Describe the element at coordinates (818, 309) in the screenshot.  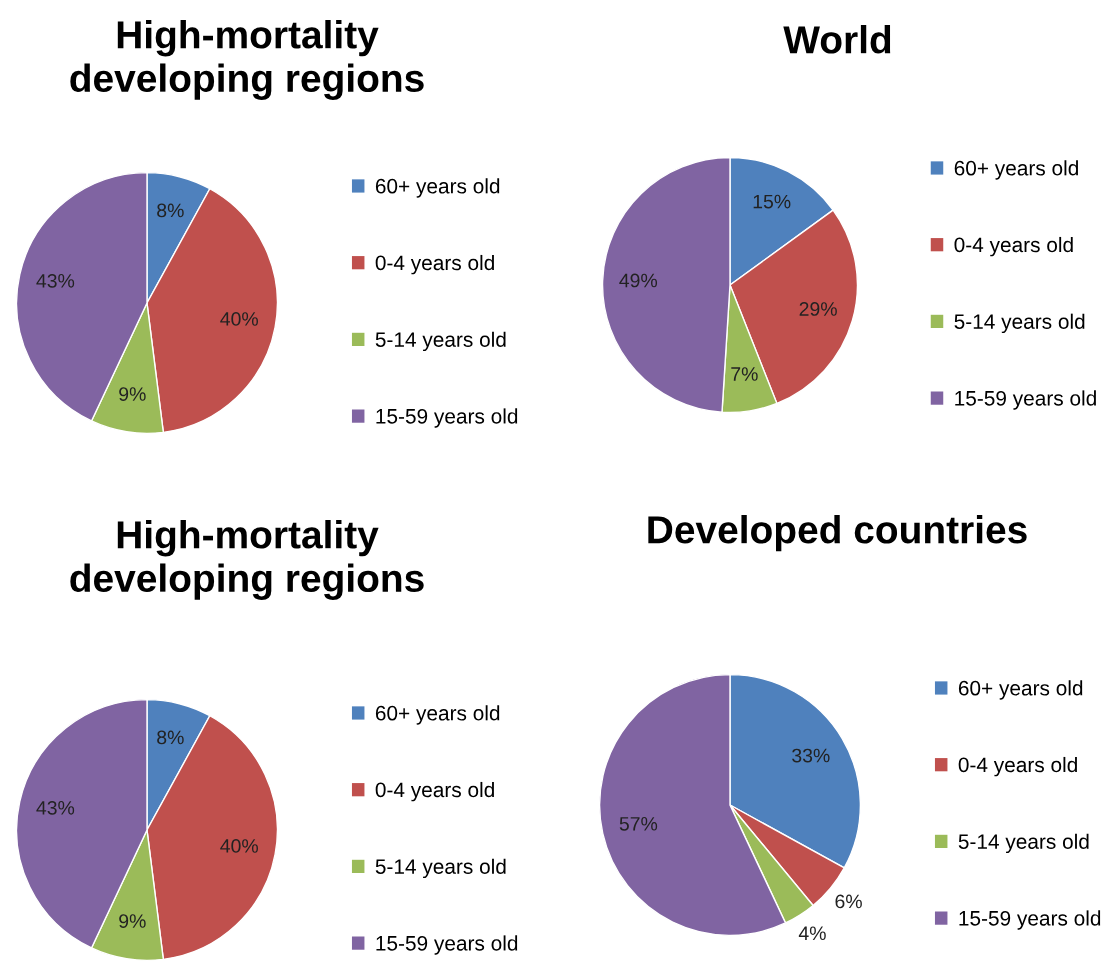
I see `data-label: 29%` at that location.